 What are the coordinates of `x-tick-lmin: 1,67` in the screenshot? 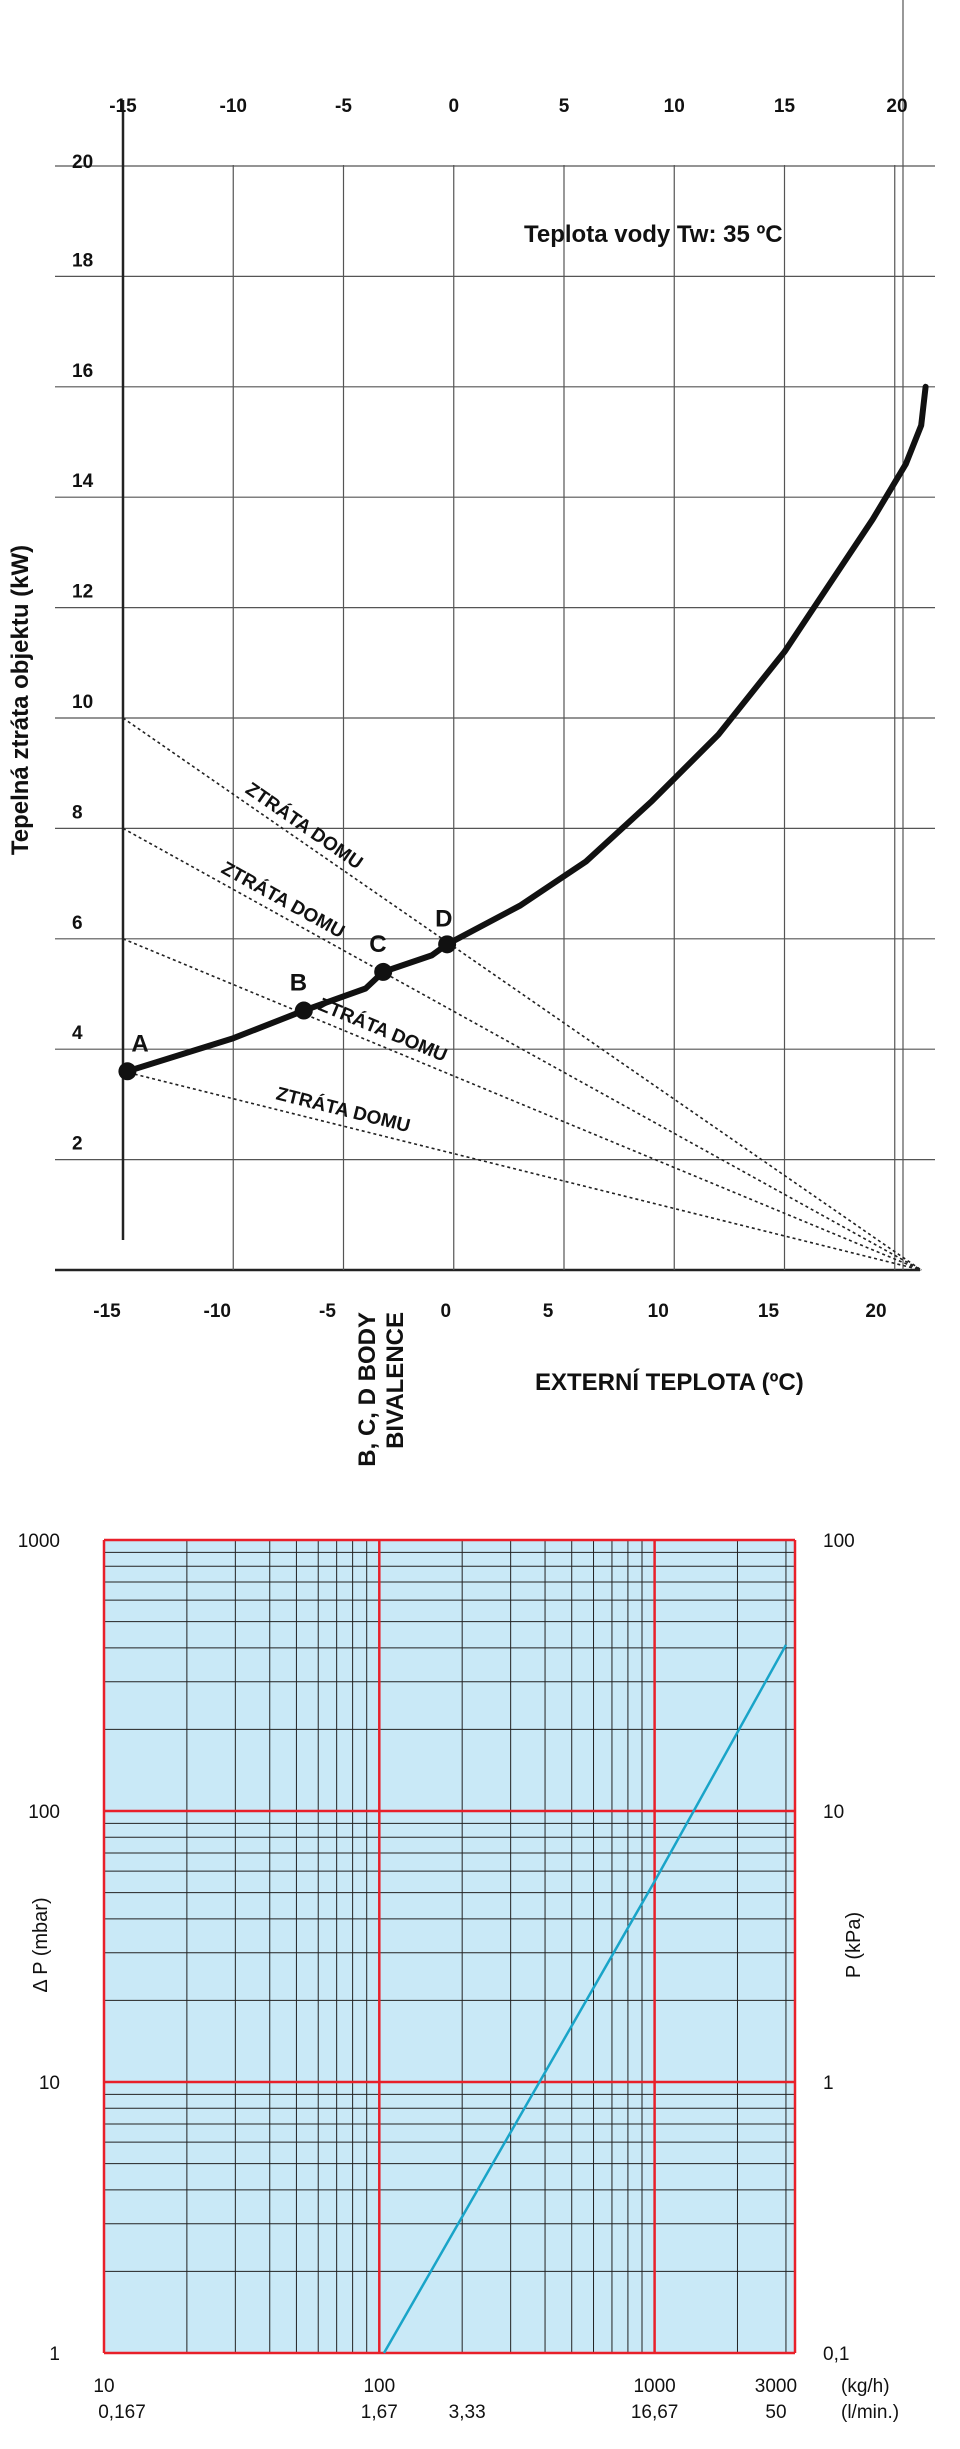 It's located at (379, 2412).